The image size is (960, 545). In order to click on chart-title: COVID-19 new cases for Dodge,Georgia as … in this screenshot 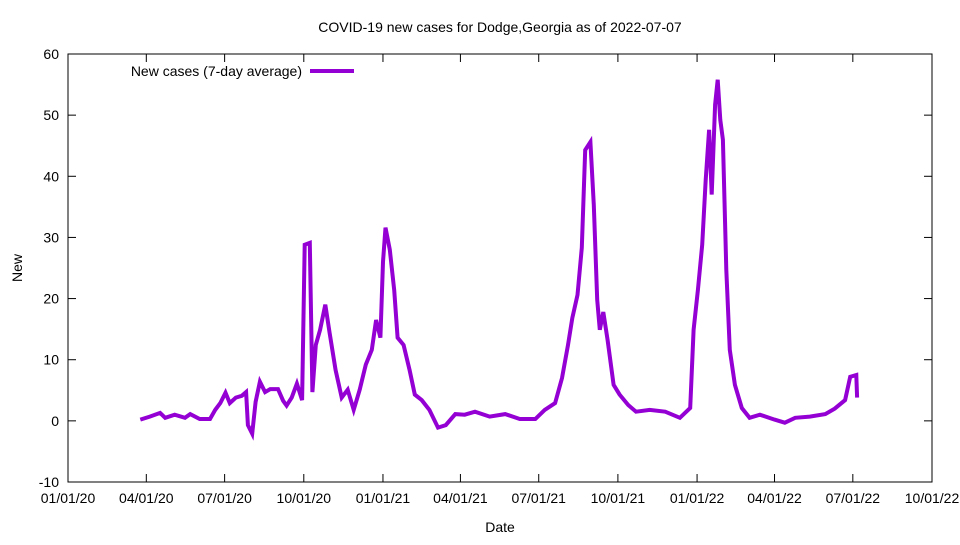, I will do `click(500, 27)`.